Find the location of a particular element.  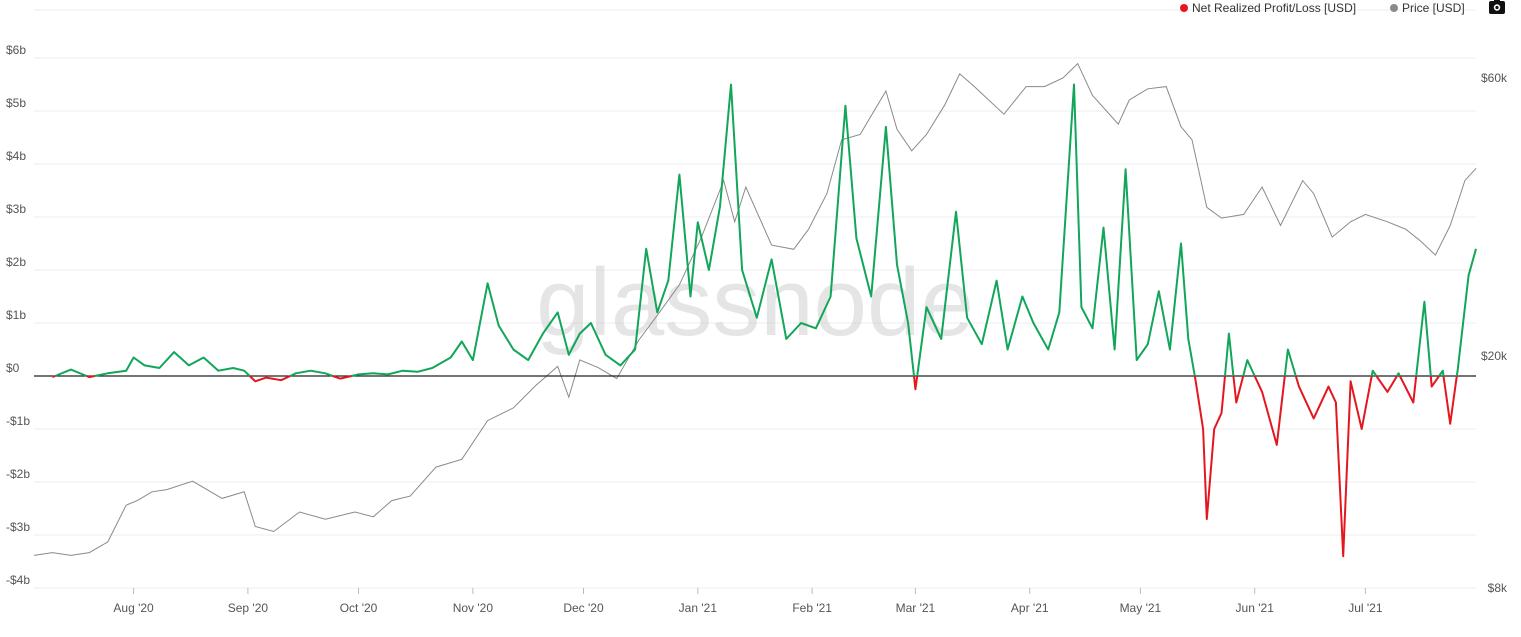

legend-item-price: Price [USD] is located at coordinates (1427, 8).